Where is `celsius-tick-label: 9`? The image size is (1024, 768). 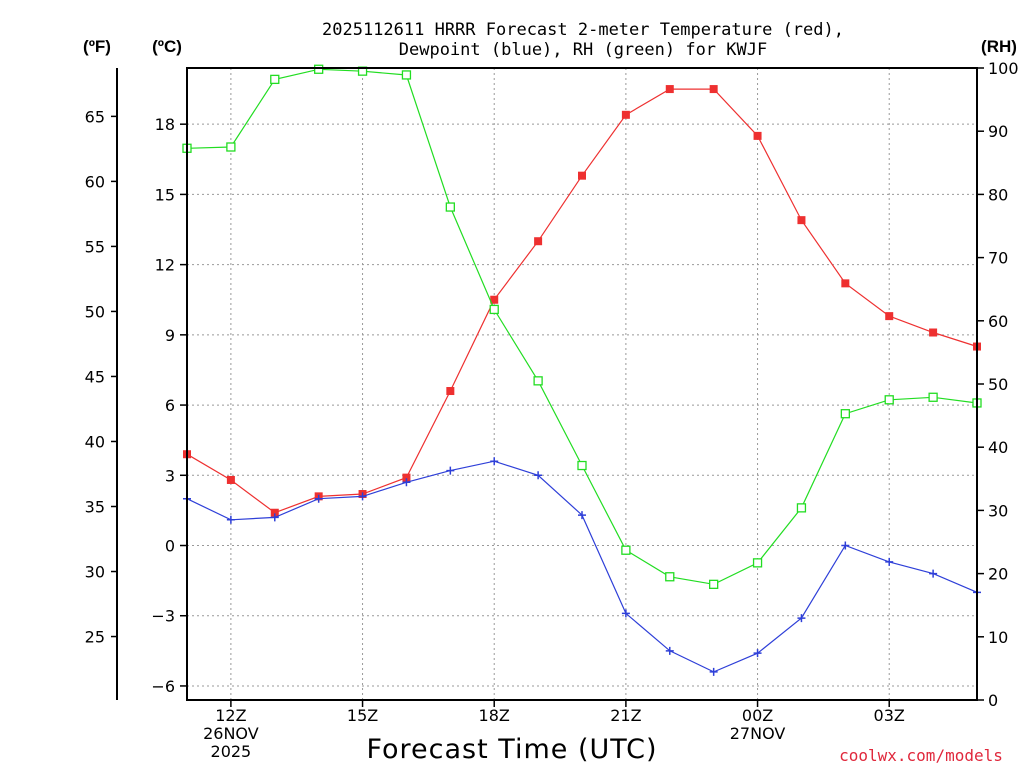
celsius-tick-label: 9 is located at coordinates (170, 335).